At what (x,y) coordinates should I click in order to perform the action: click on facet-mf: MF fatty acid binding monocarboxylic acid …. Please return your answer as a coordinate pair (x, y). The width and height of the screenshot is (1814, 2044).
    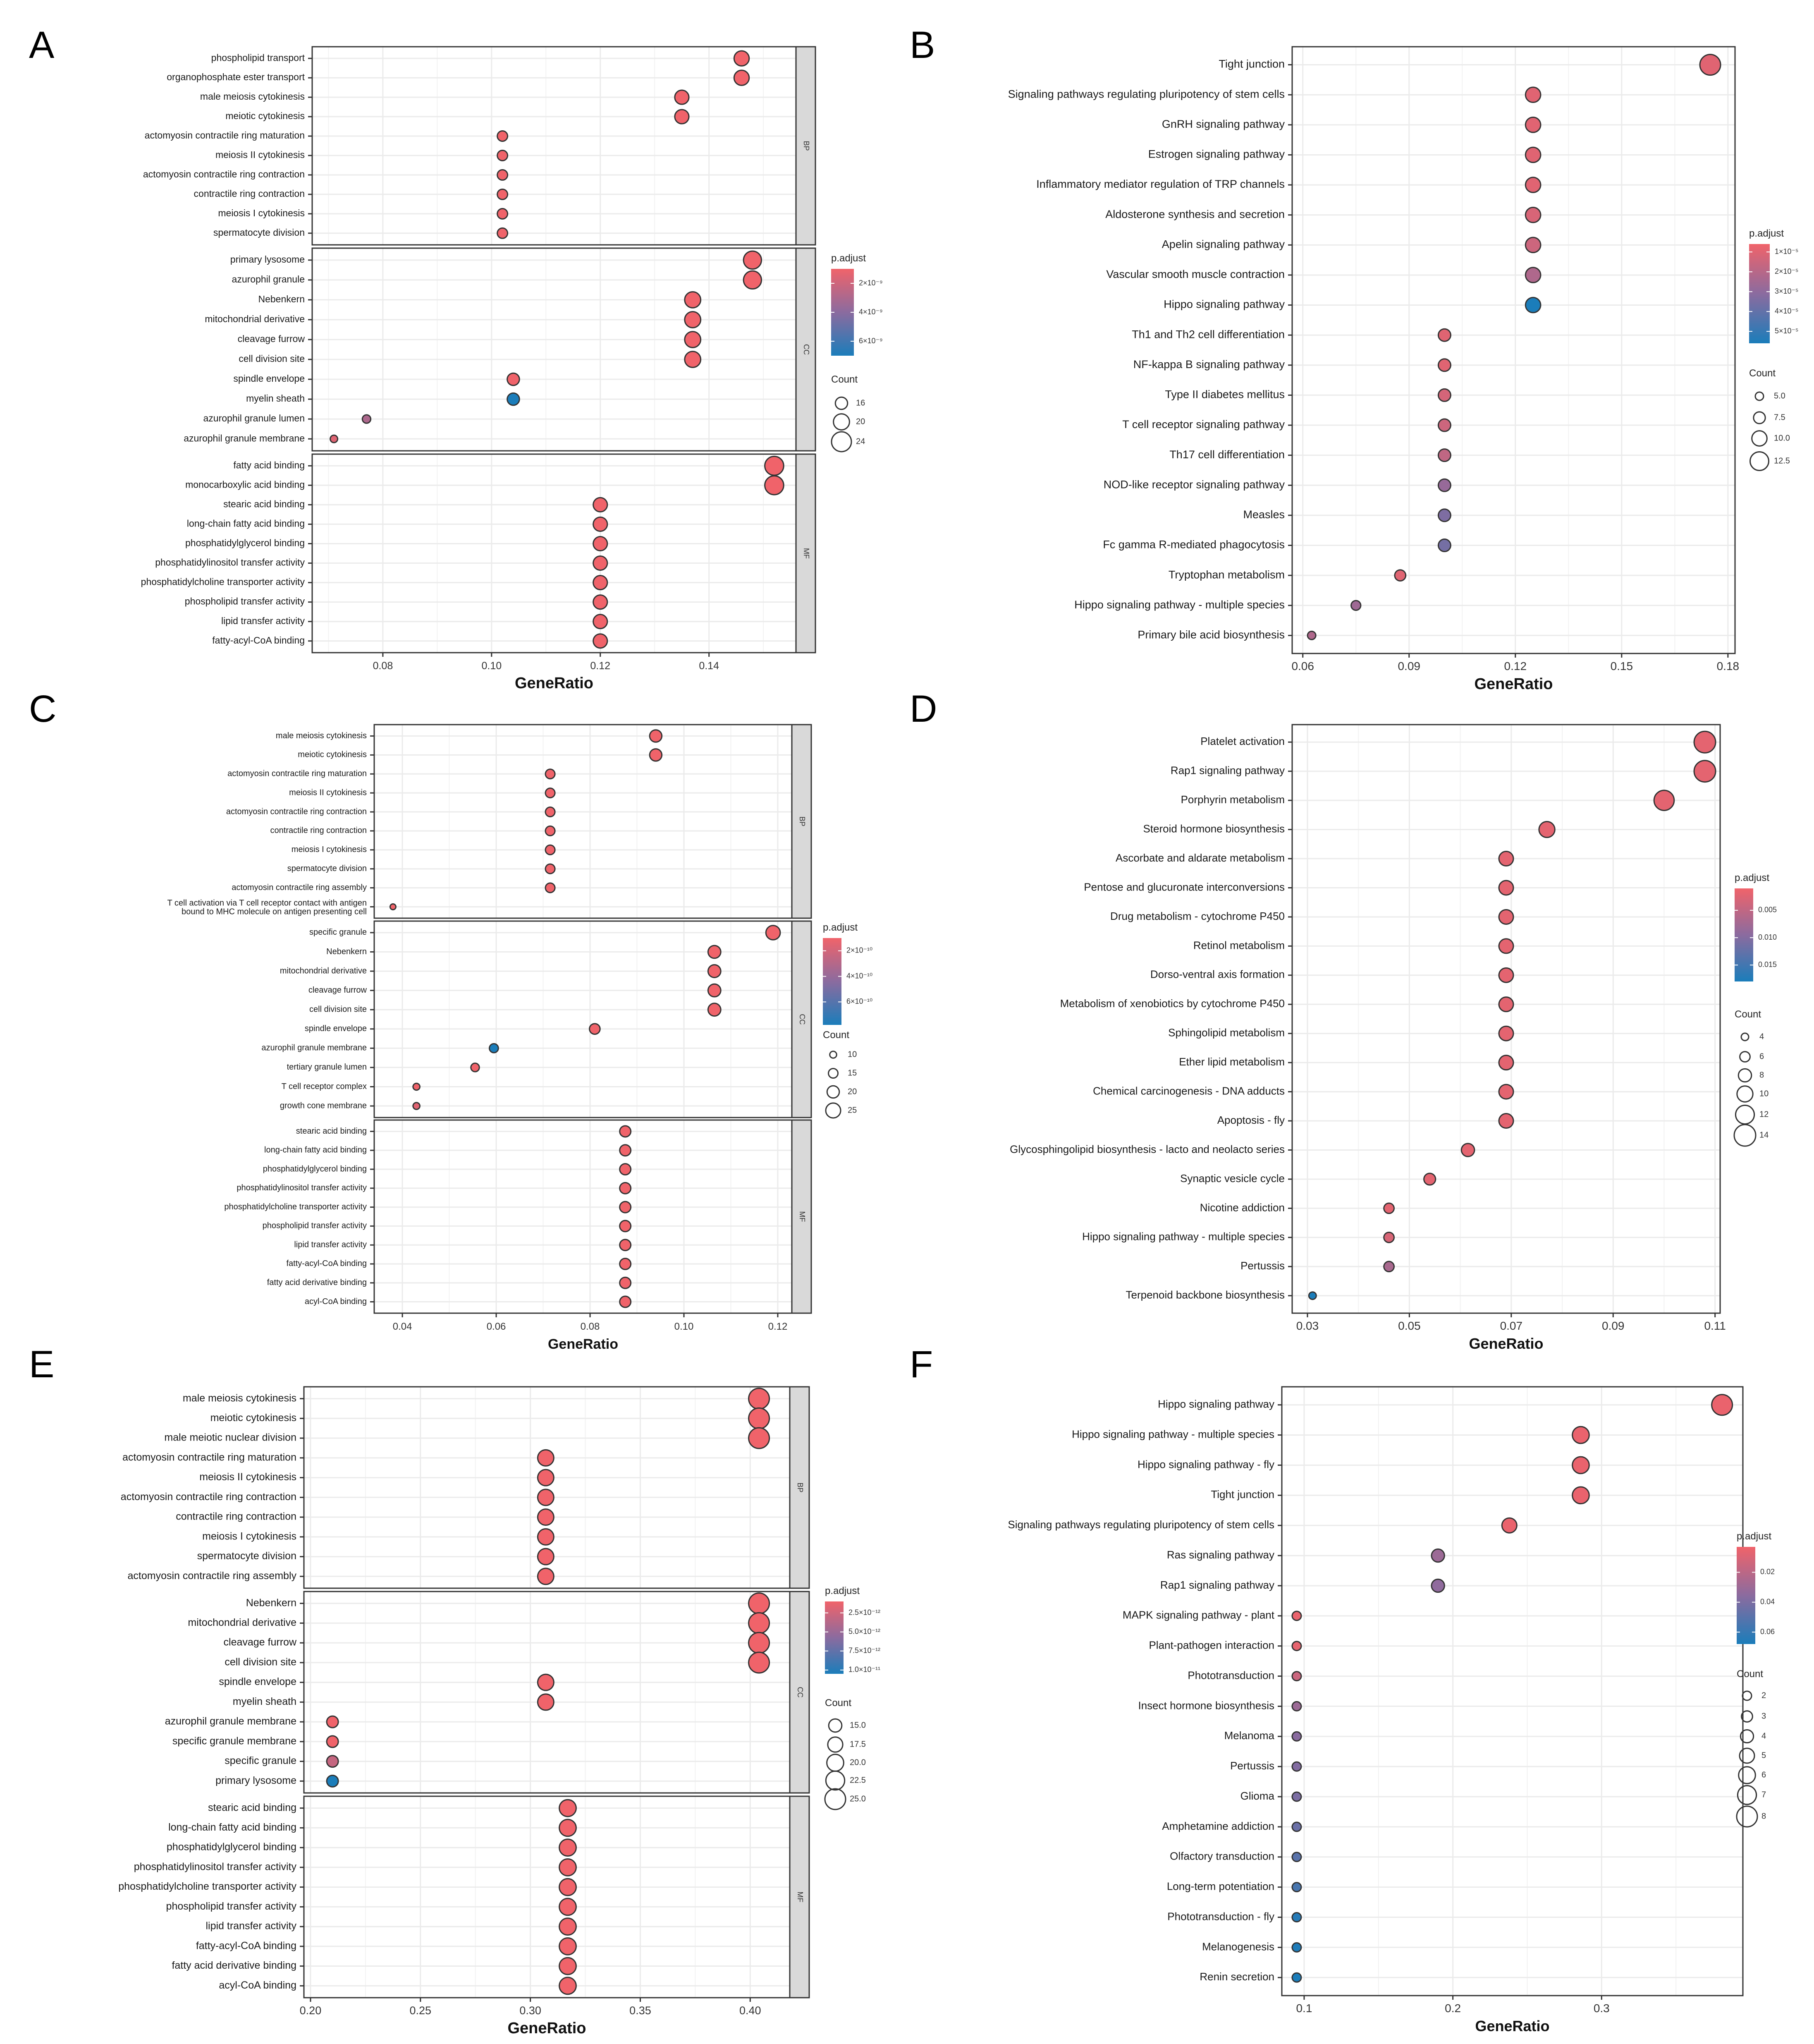
    Looking at the image, I should click on (478, 553).